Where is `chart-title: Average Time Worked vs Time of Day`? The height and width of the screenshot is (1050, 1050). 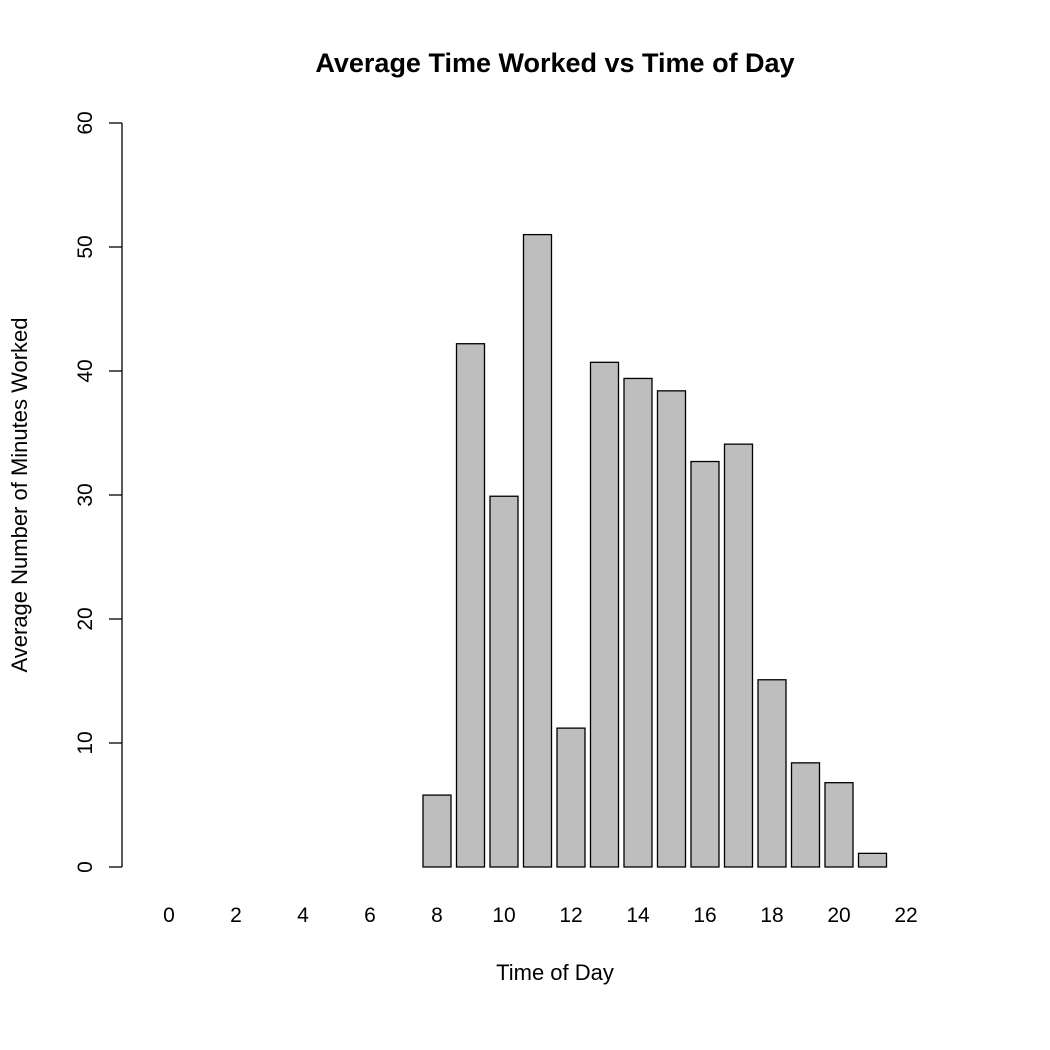 chart-title: Average Time Worked vs Time of Day is located at coordinates (554, 63).